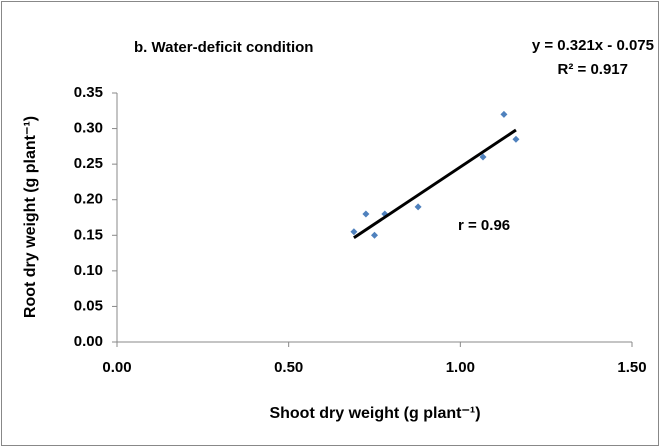 The height and width of the screenshot is (448, 661). Describe the element at coordinates (593, 69) in the screenshot. I see `r-squared: R² = 0.917` at that location.